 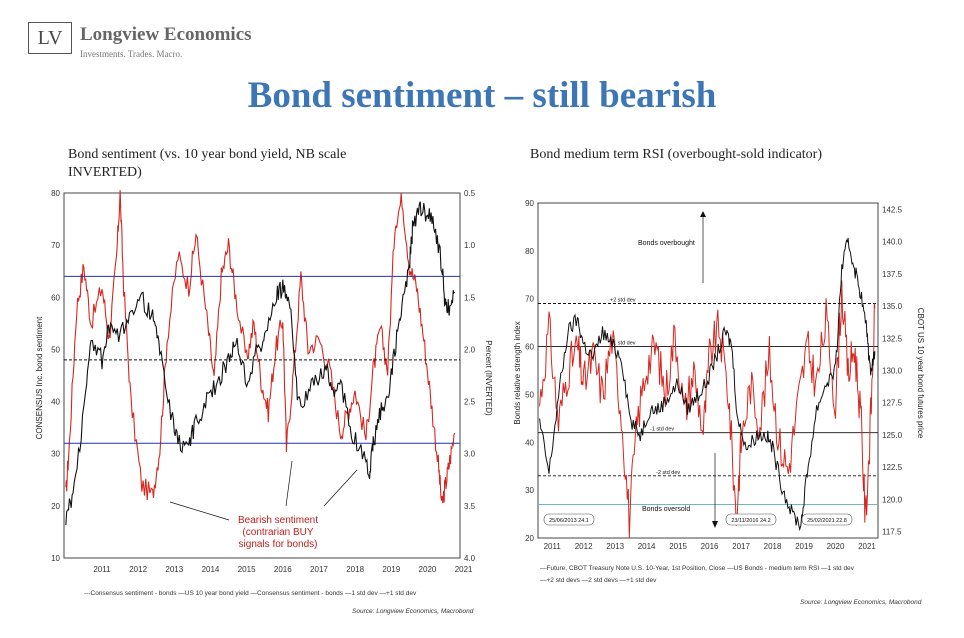 I want to click on price-y-tick: 122.5, so click(x=892, y=467).